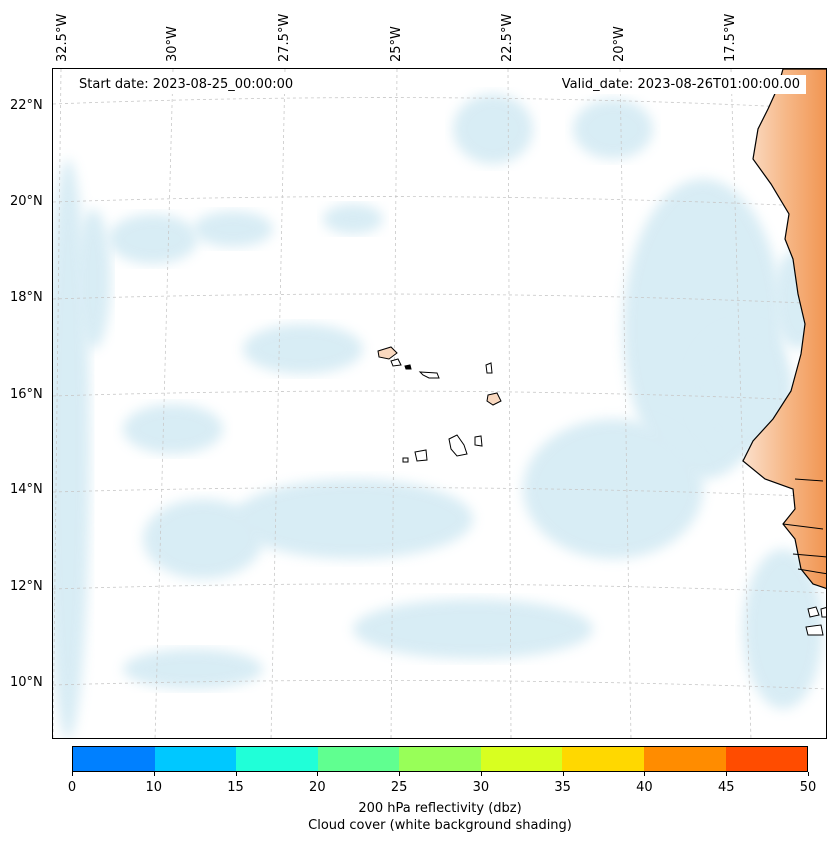 This screenshot has height=843, width=837. Describe the element at coordinates (26, 105) in the screenshot. I see `lat-label-22n: 22°N` at that location.